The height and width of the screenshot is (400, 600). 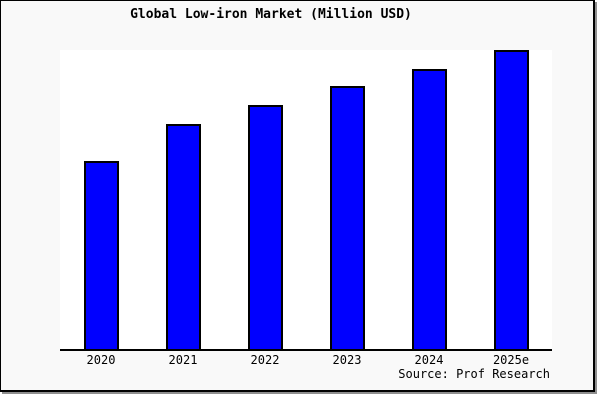 I want to click on bar-2024, so click(x=429, y=209).